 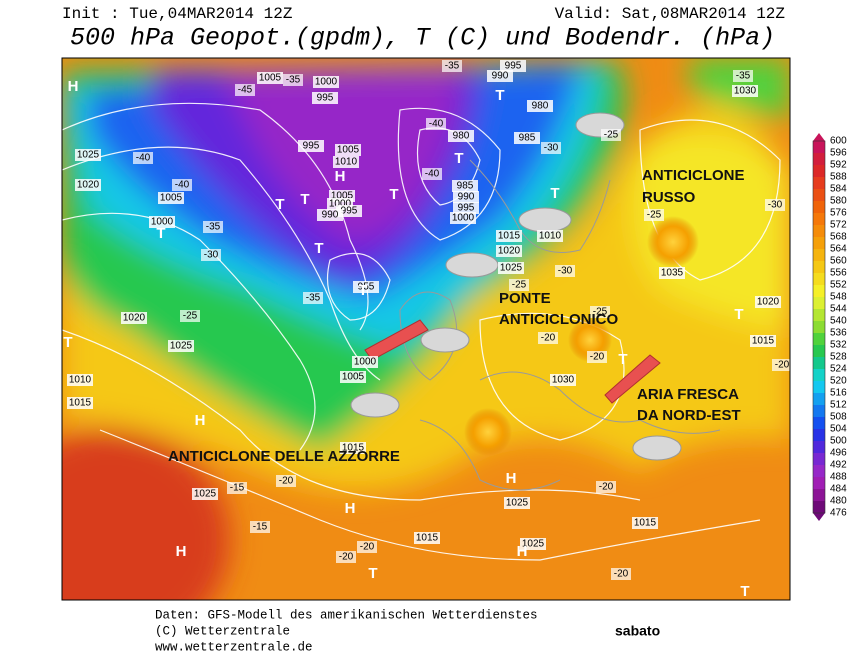 What do you see at coordinates (838, 417) in the screenshot?
I see `colorbar-label: 508` at bounding box center [838, 417].